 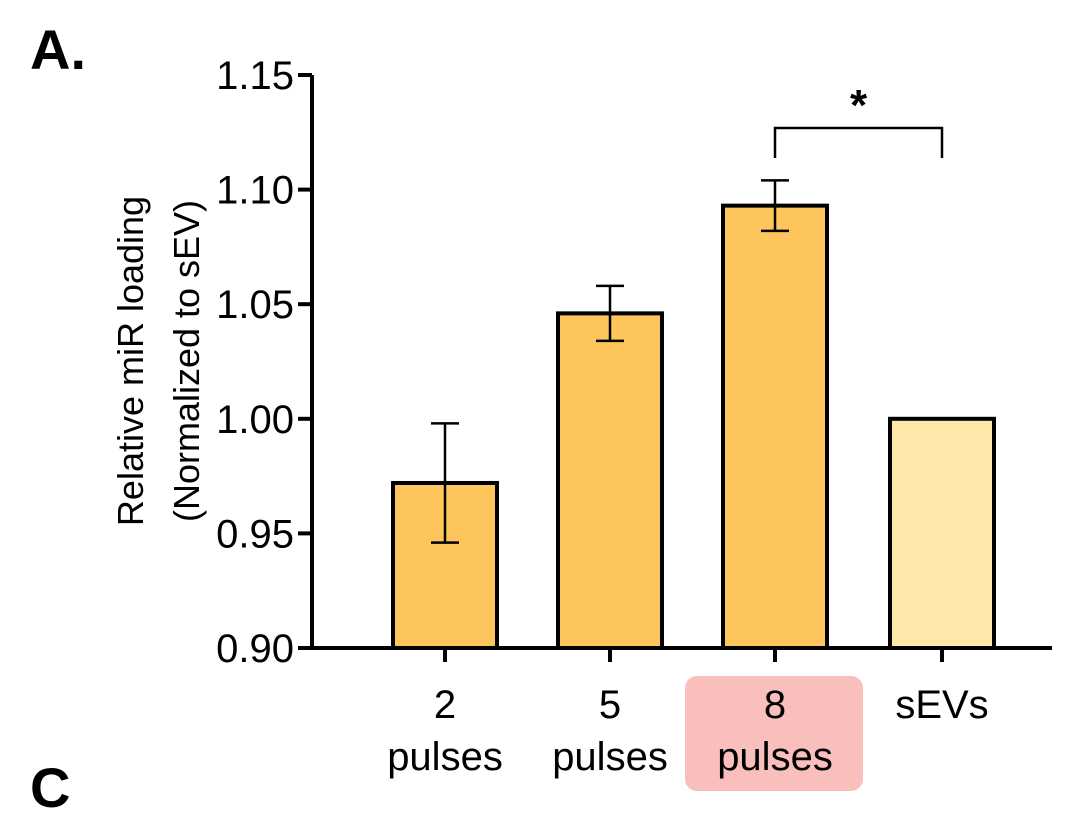 I want to click on y-axis-title-line-1: Relative miR loading, so click(x=130, y=361).